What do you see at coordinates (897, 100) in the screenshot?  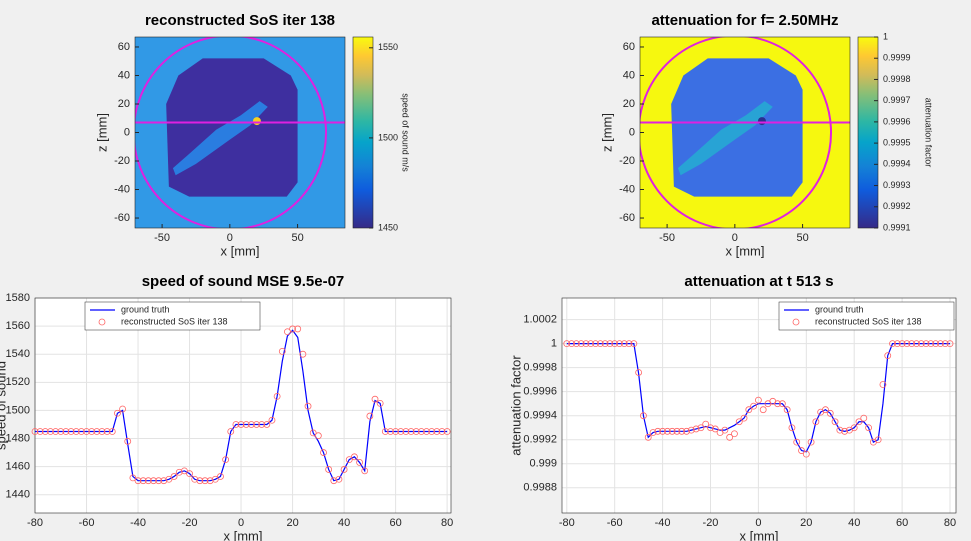 I see `colorbar-tick-label: 0.9997` at bounding box center [897, 100].